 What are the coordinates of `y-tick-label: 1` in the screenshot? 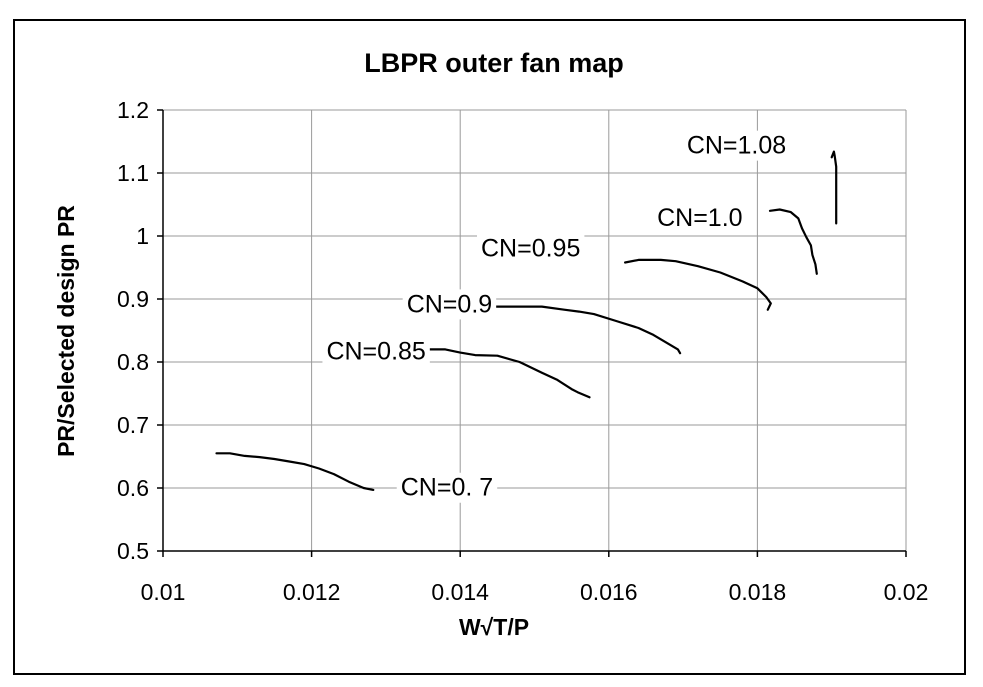 It's located at (142, 236).